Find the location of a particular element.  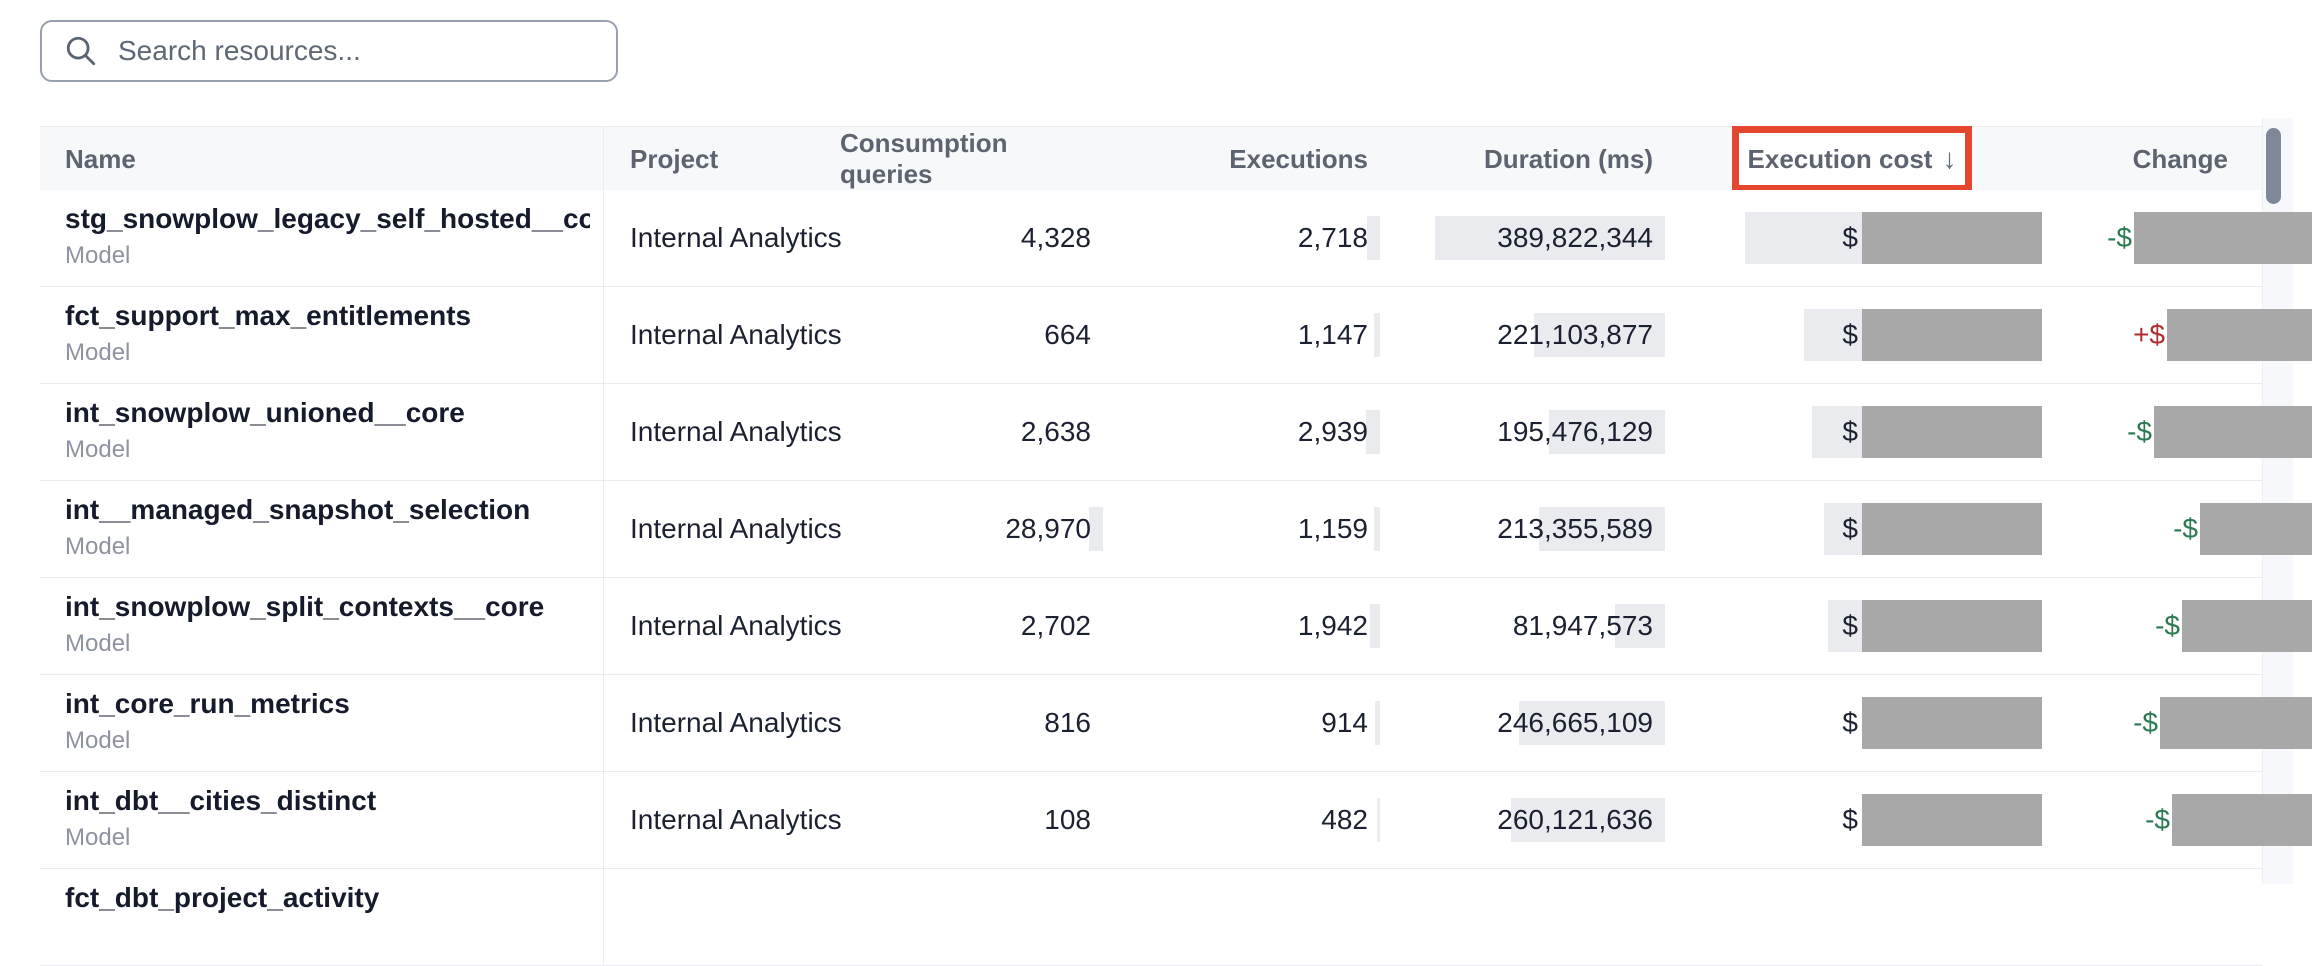

column-header-execution-cost: Execution cost is located at coordinates (1840, 158).